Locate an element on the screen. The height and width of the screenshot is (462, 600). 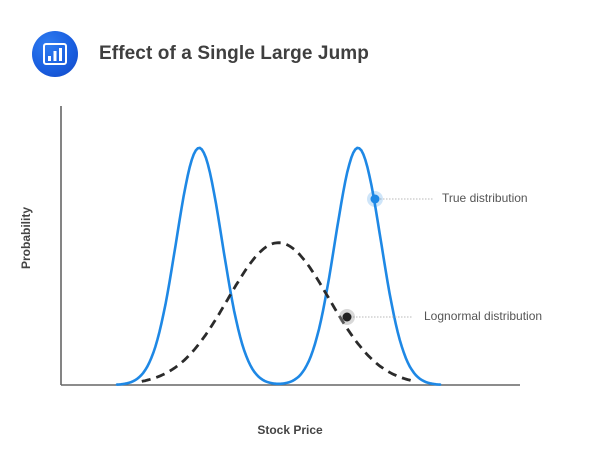
bar-chart-icon is located at coordinates (55, 54).